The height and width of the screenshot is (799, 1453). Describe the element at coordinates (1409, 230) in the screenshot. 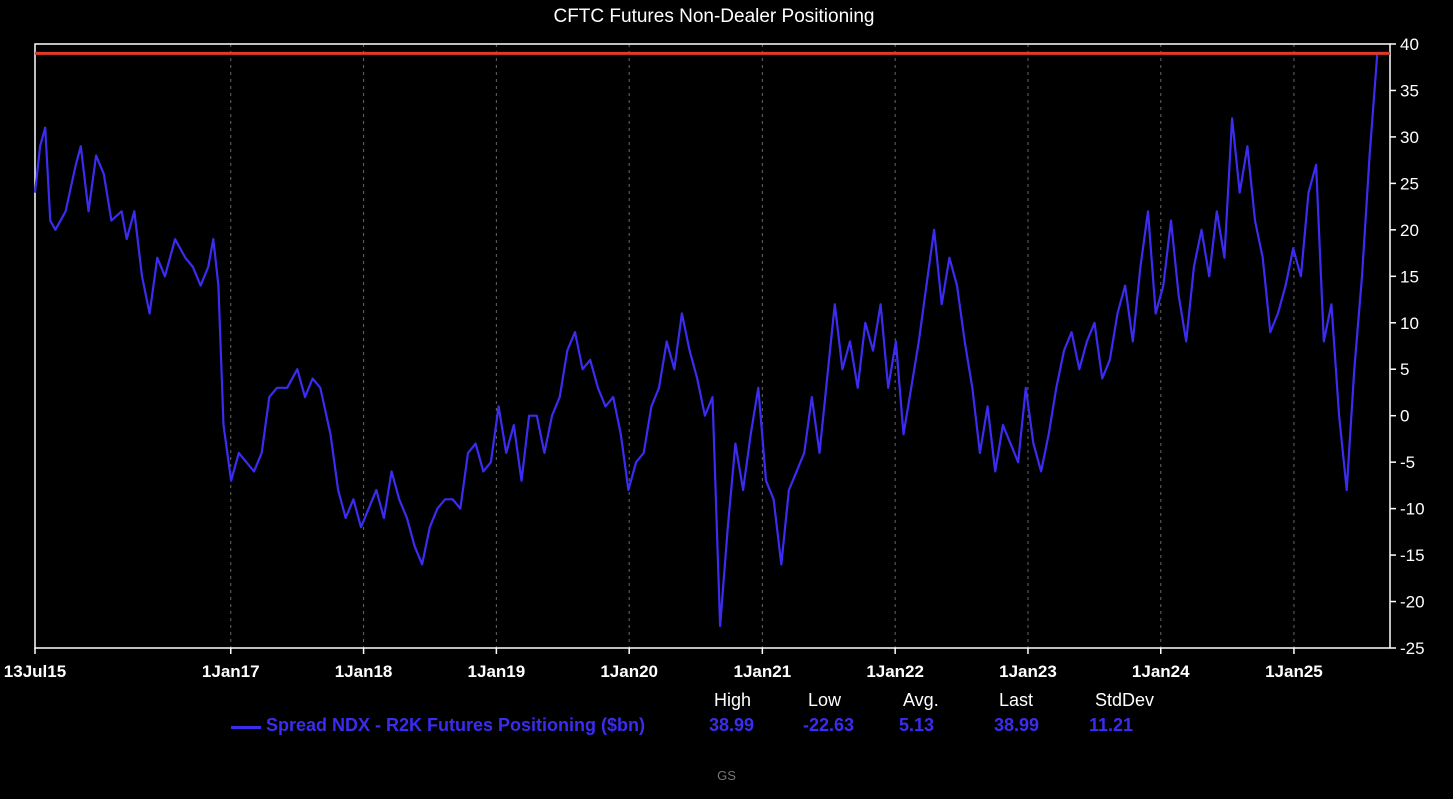

I see `y-tick-label: 20` at that location.